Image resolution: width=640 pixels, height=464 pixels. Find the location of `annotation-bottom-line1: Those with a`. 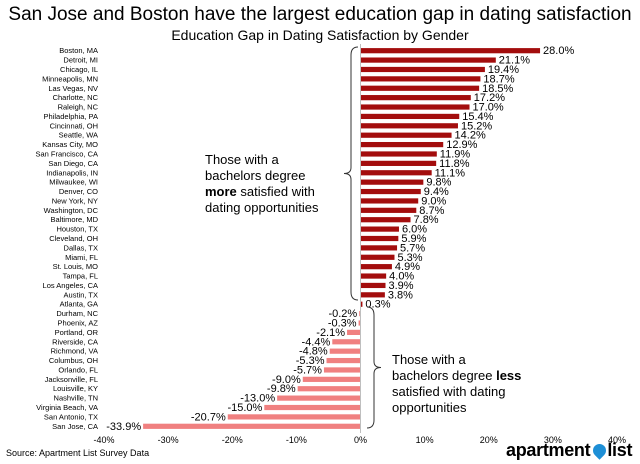

annotation-bottom-line1: Those with a is located at coordinates (429, 359).